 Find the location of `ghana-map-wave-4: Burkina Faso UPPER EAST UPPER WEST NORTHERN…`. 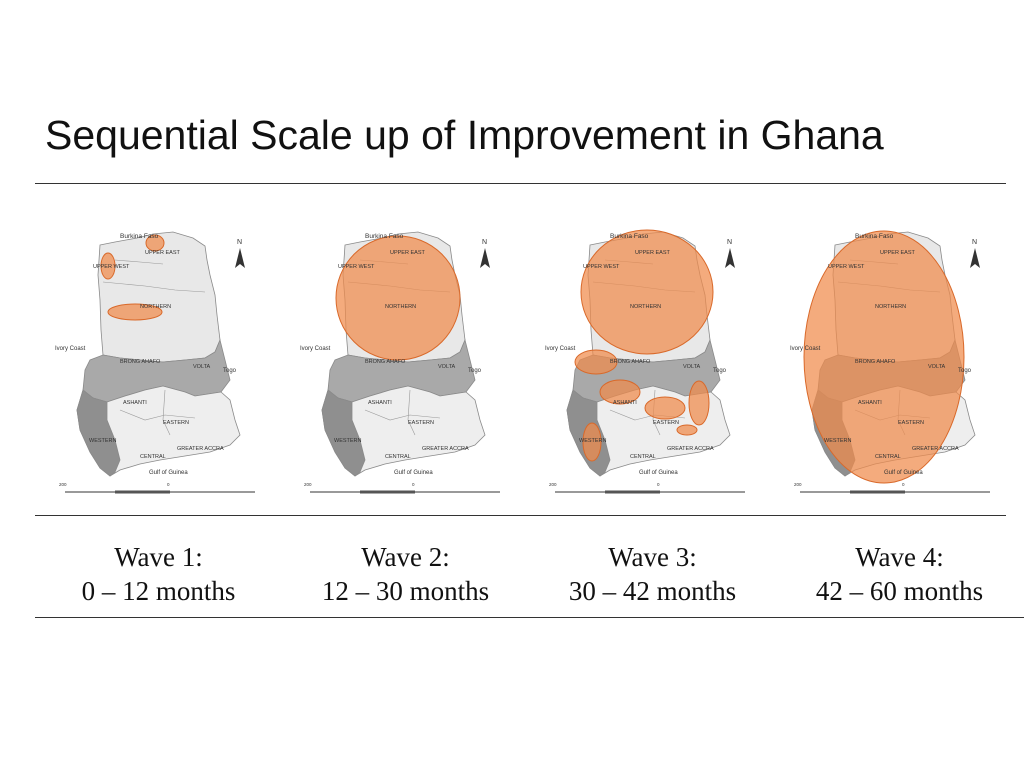

ghana-map-wave-4: Burkina Faso UPPER EAST UPPER WEST NORTHERN… is located at coordinates (890, 365).